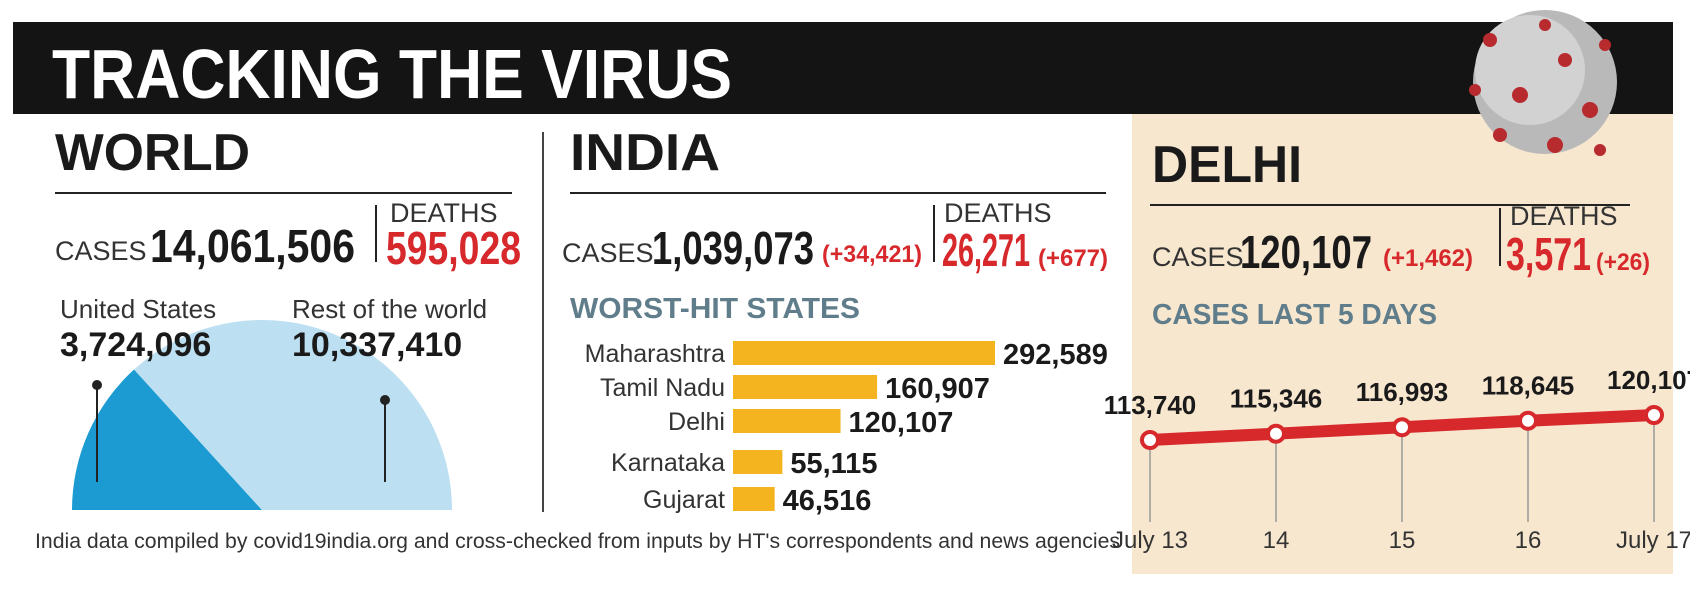 This screenshot has width=1690, height=594. Describe the element at coordinates (1648, 380) in the screenshot. I see `point-value: 120,107` at that location.